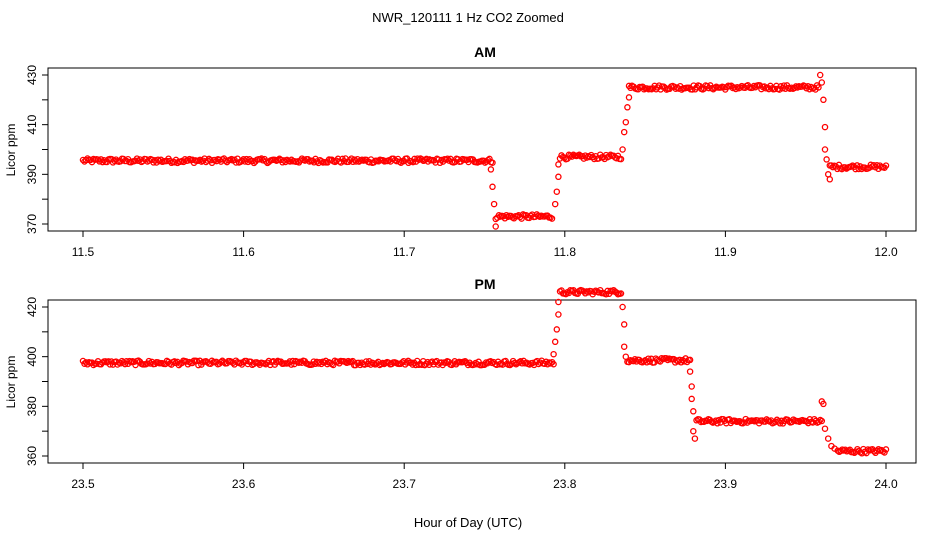 This screenshot has height=540, width=936. Describe the element at coordinates (565, 252) in the screenshot. I see `am-x-tick-label: 11.8` at that location.